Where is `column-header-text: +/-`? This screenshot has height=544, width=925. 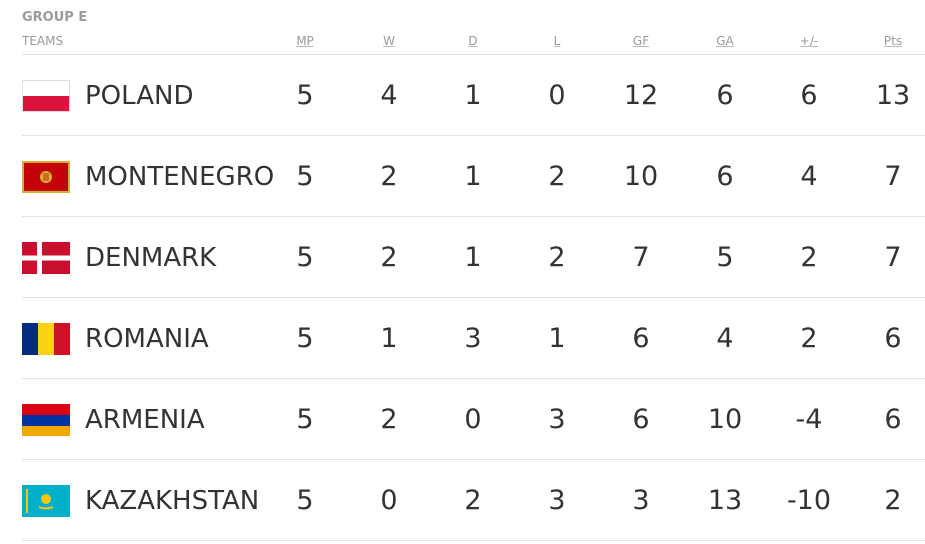 column-header-text: +/- is located at coordinates (809, 41).